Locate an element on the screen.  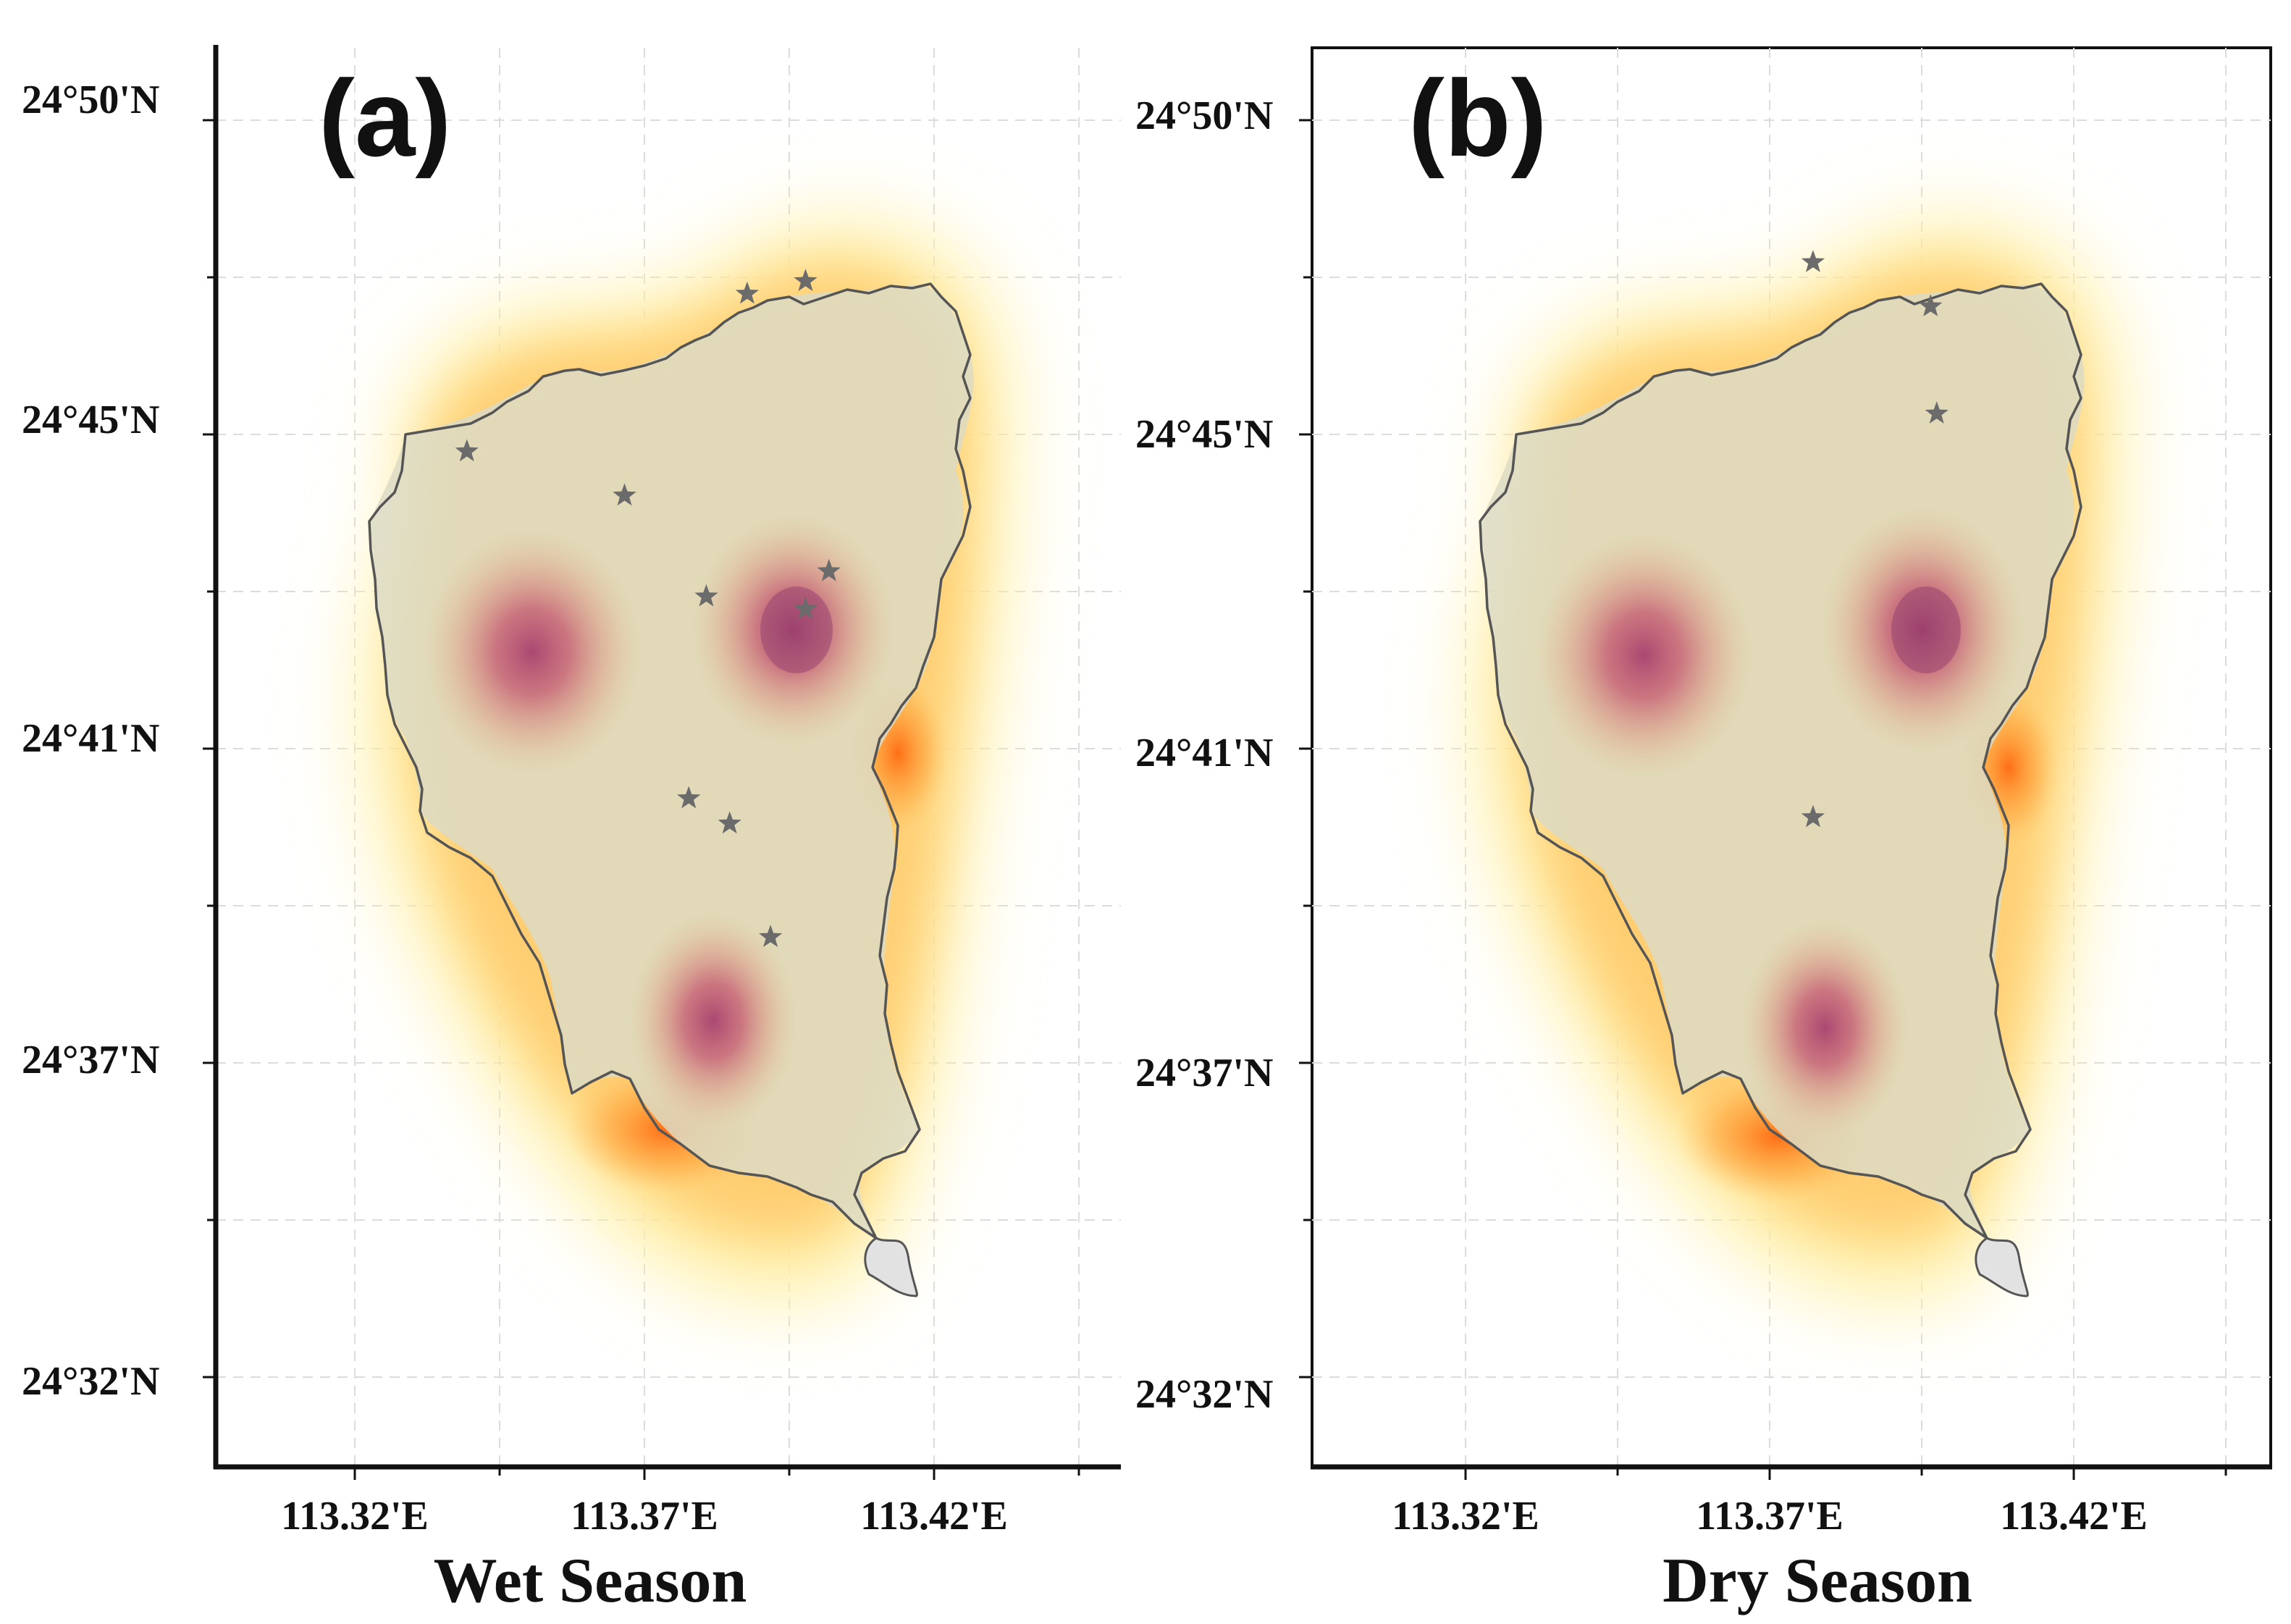
panel-b-hotspot-south is located at coordinates (1825, 1028).